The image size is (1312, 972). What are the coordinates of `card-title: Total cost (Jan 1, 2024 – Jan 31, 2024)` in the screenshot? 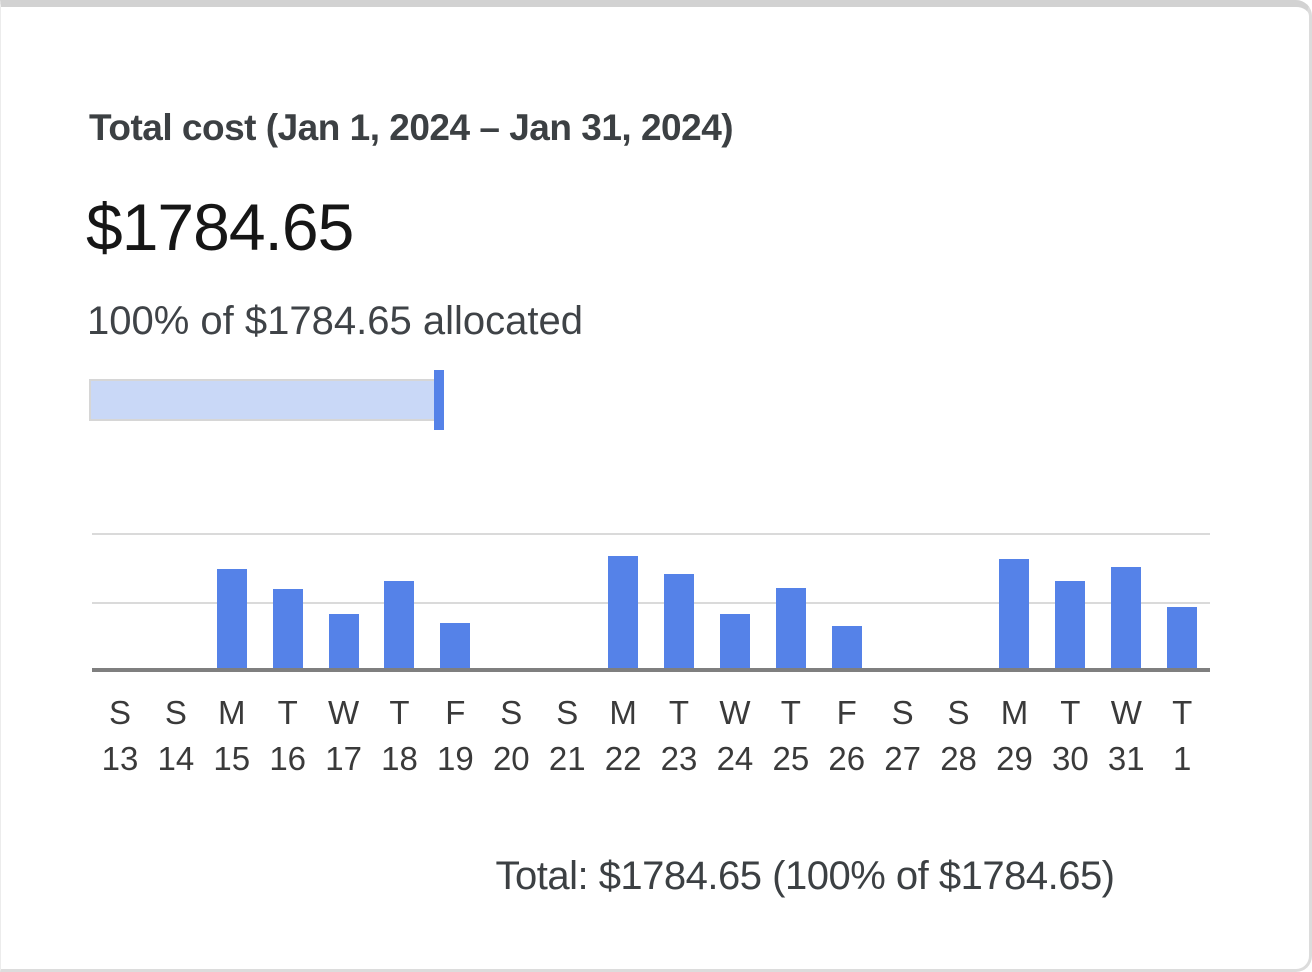 It's located at (411, 127).